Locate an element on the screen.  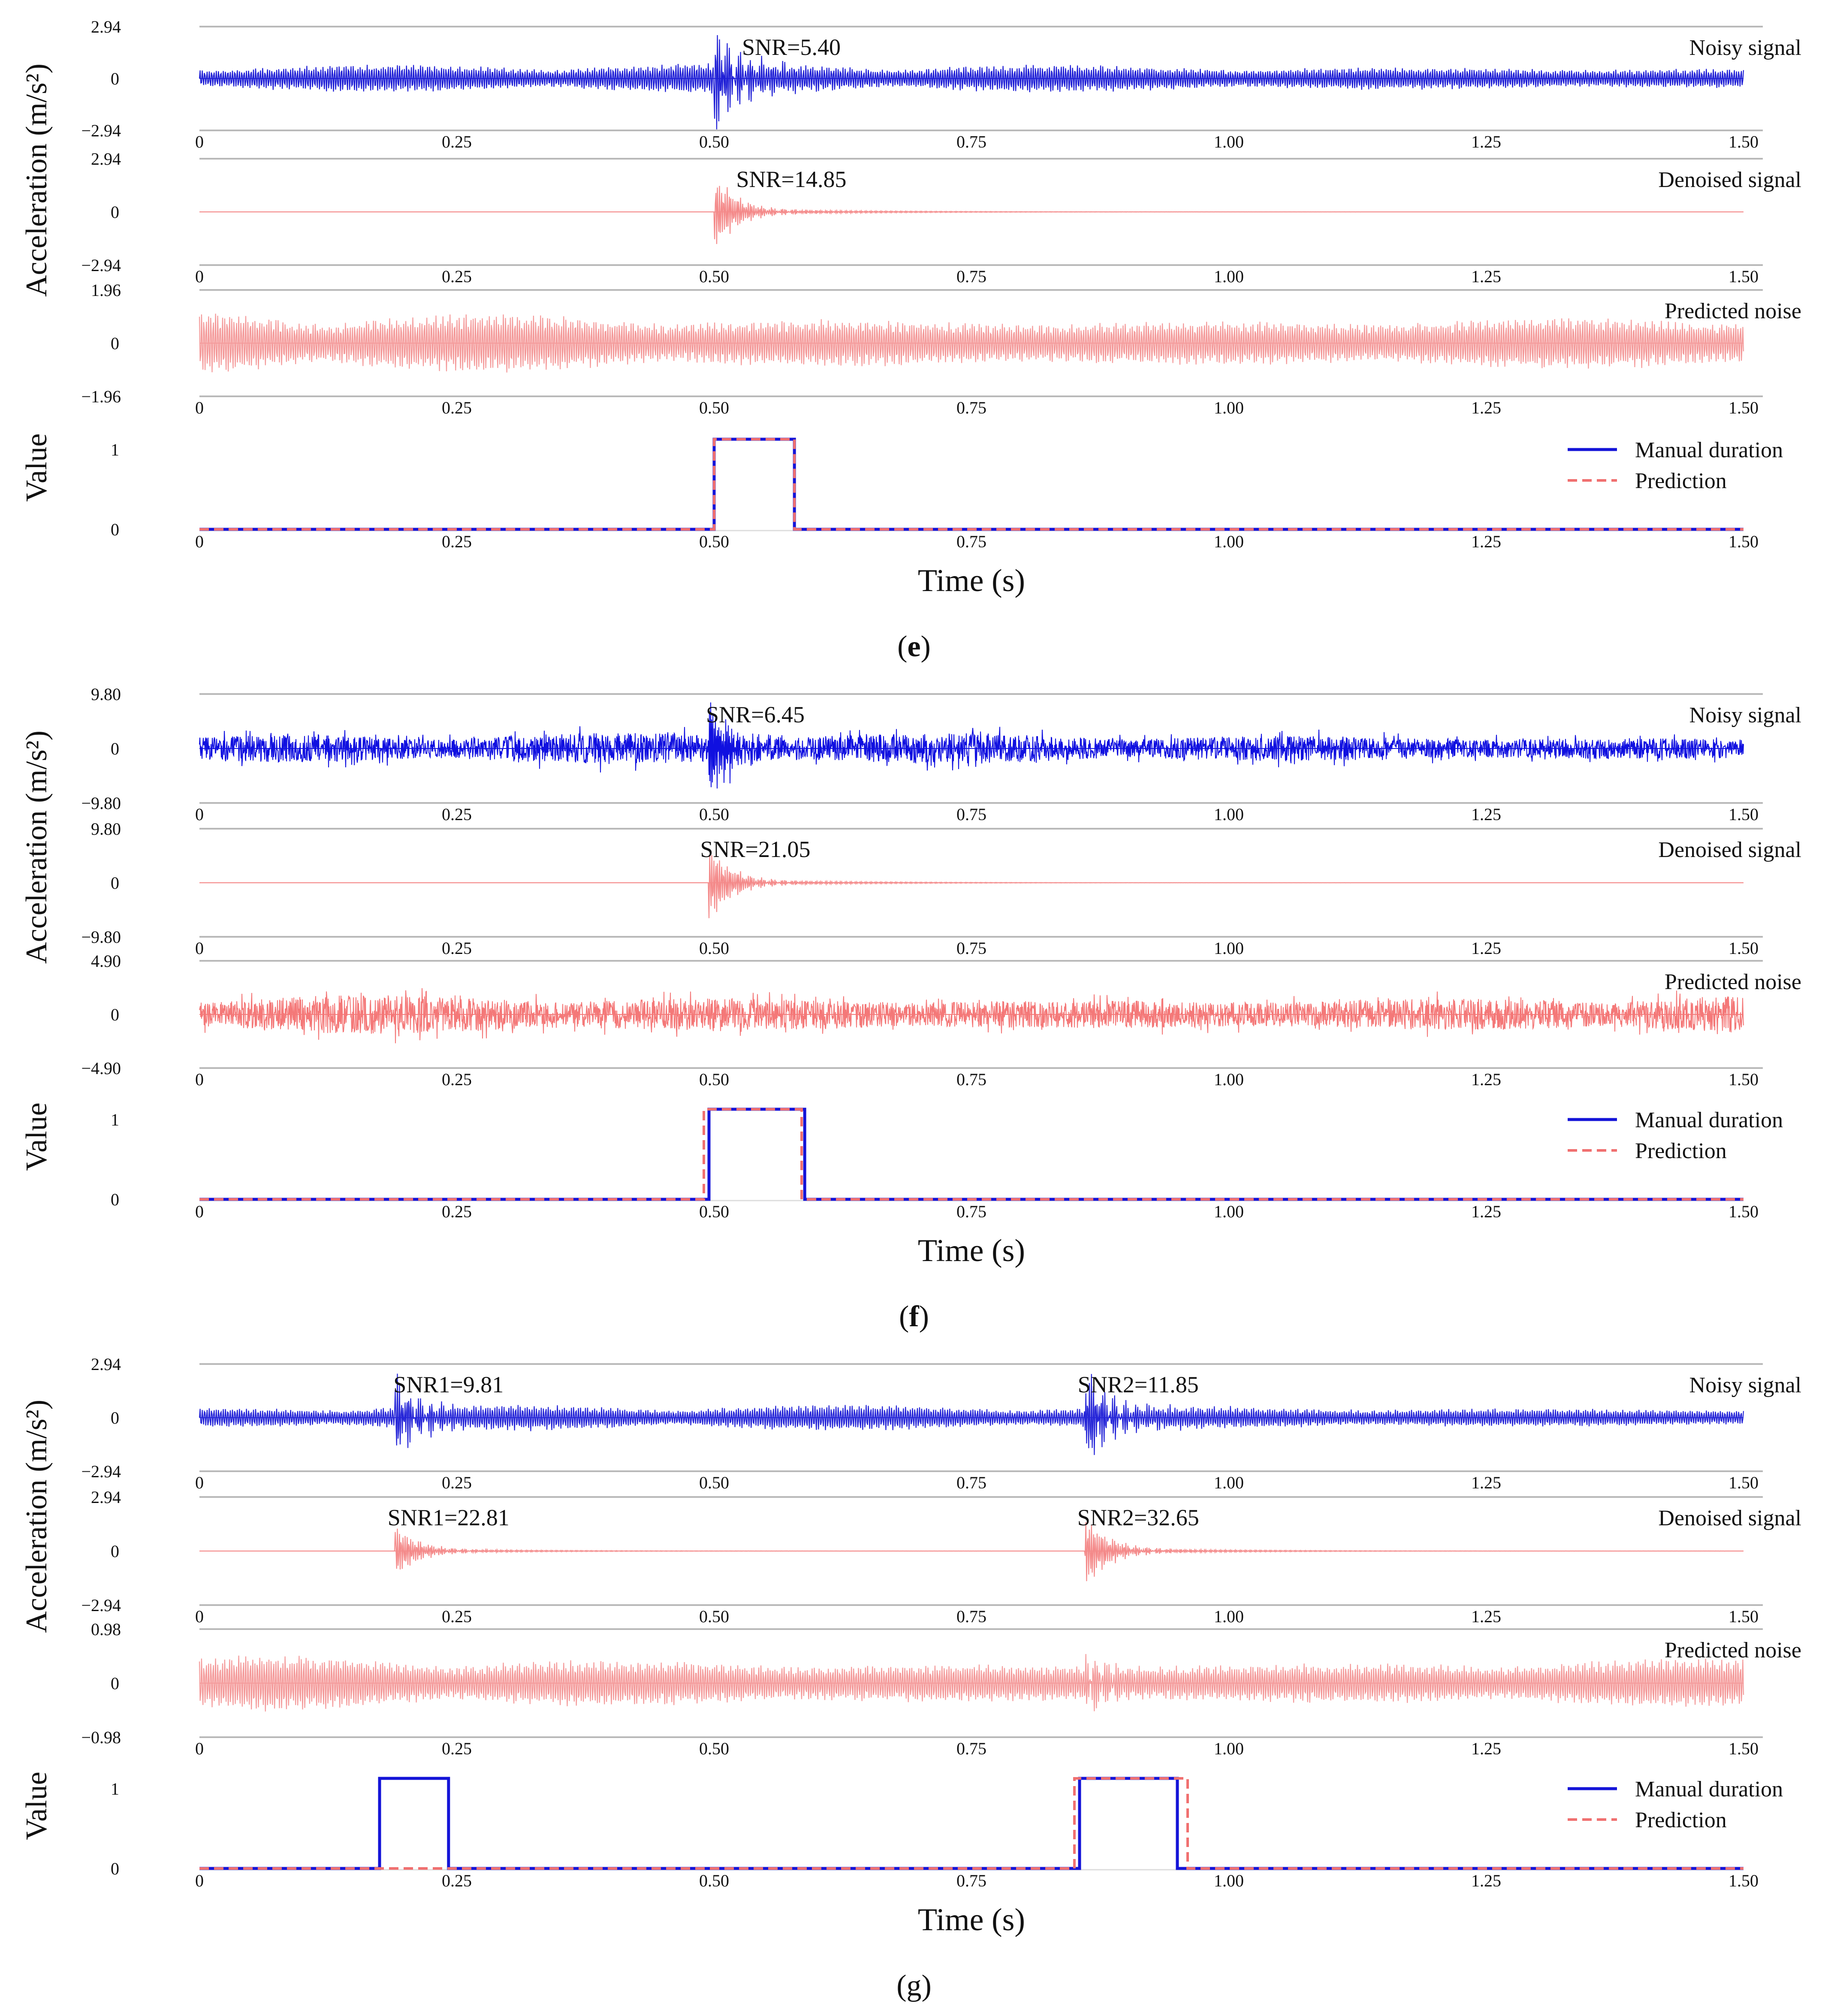
panel-caption: (e) is located at coordinates (914, 646).